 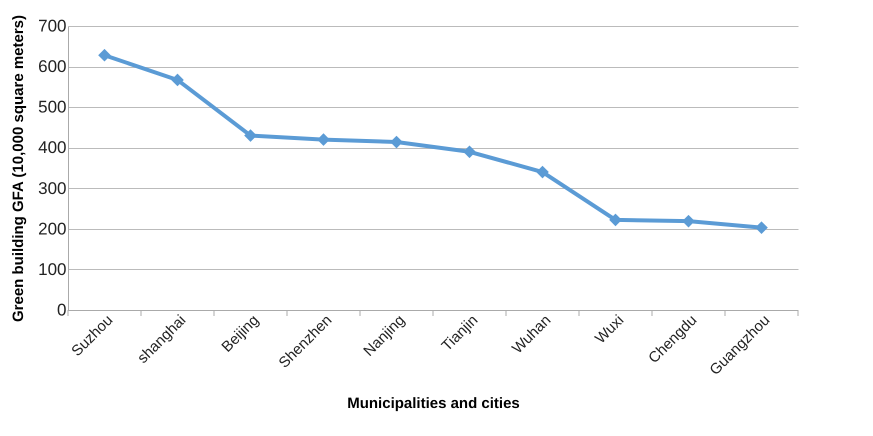 I want to click on y-tick-label: 500, so click(x=52, y=107).